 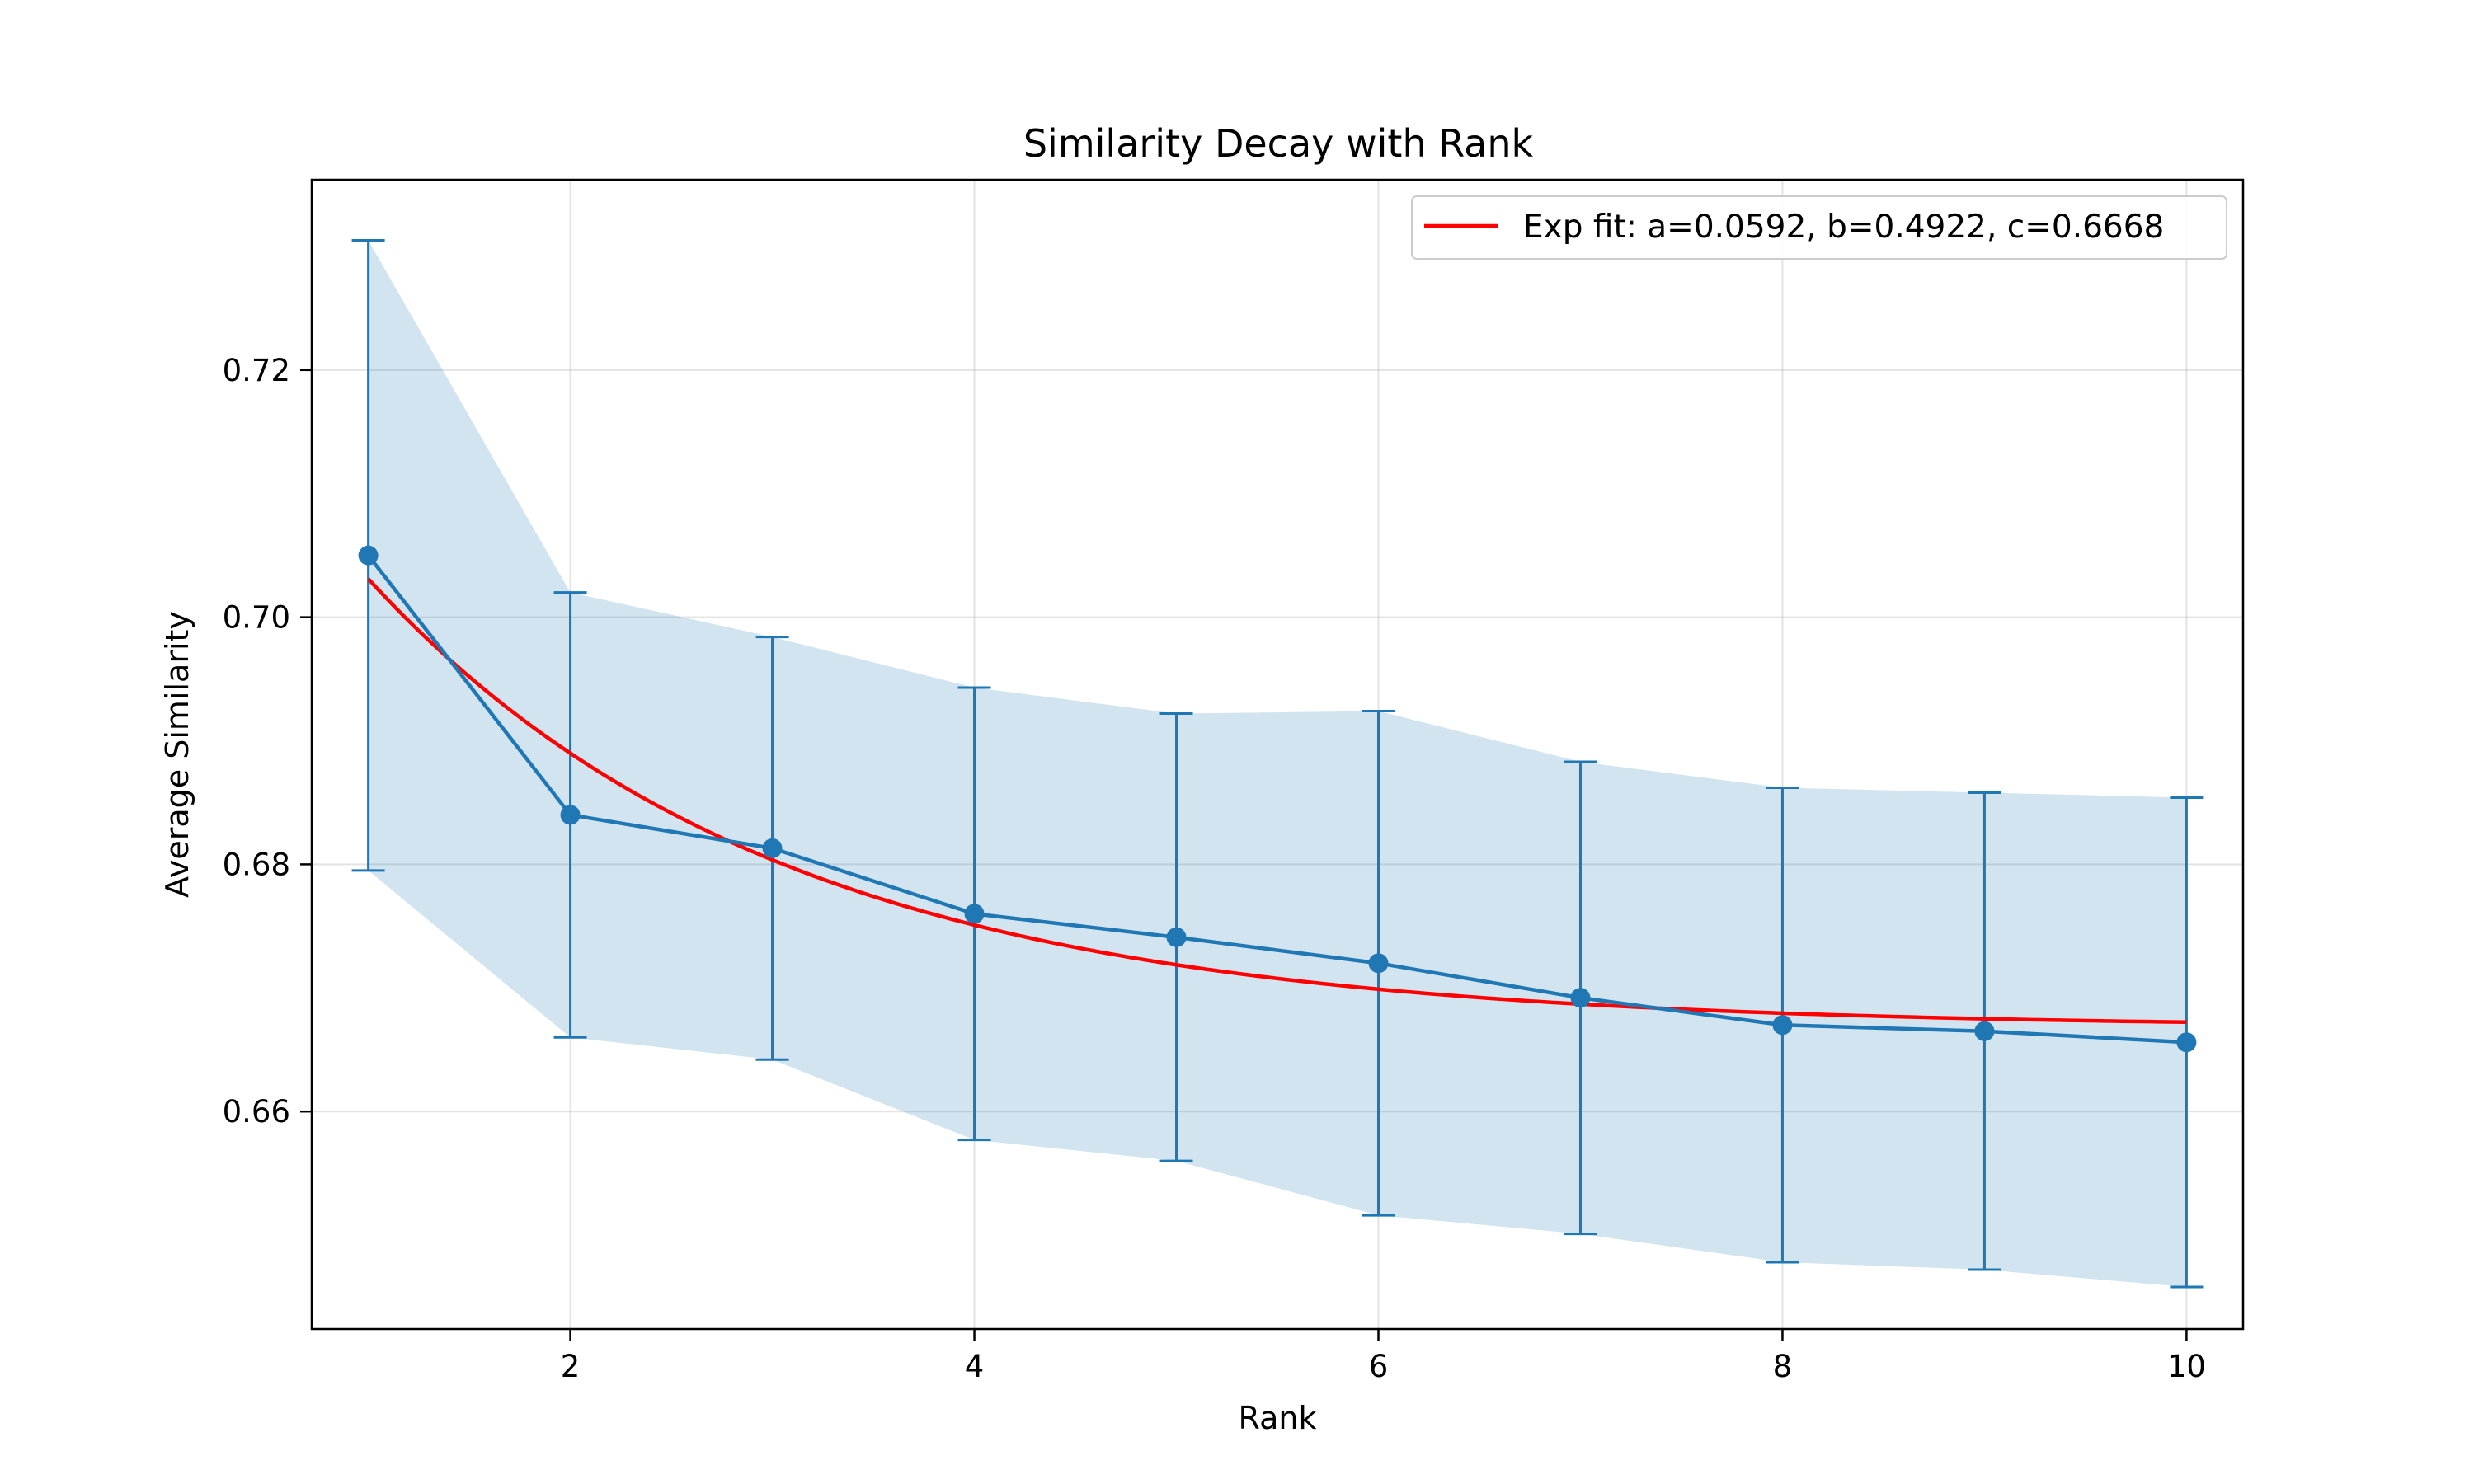 I want to click on y-tick-label-0.70: 0.70, so click(x=256, y=618).